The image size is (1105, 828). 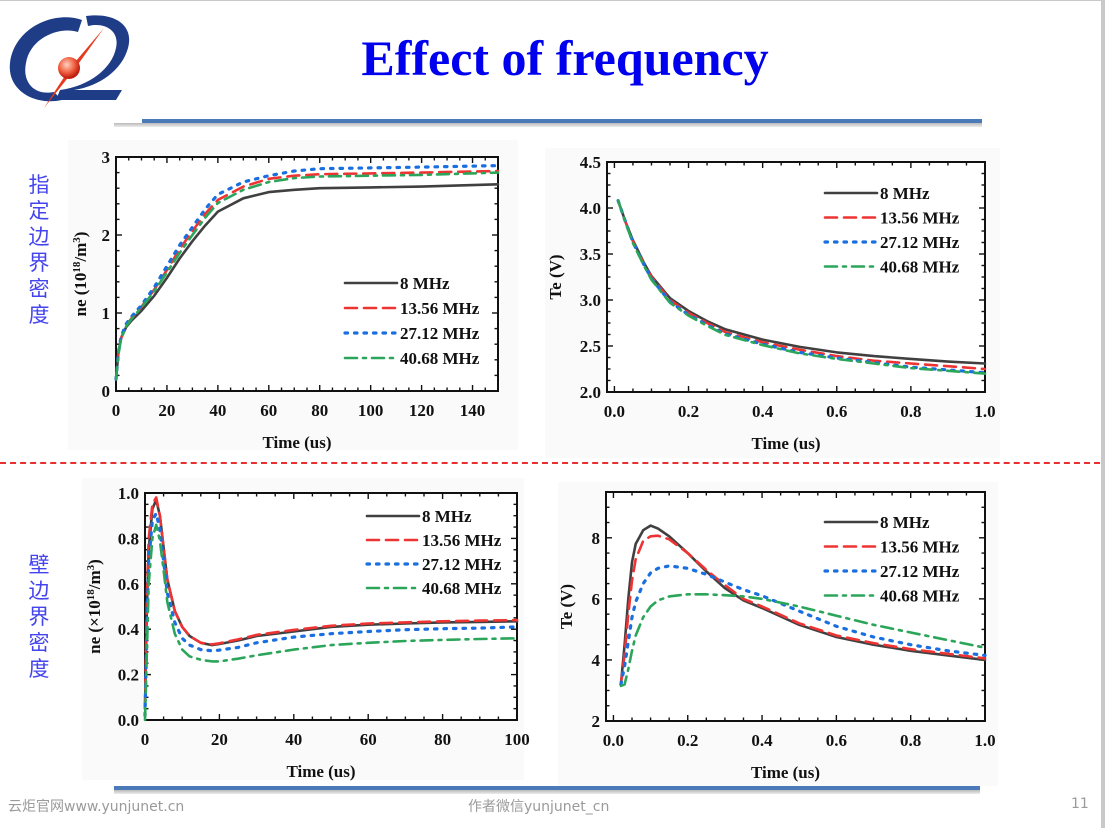 I want to click on chart-top-right-frame, so click(x=796, y=277).